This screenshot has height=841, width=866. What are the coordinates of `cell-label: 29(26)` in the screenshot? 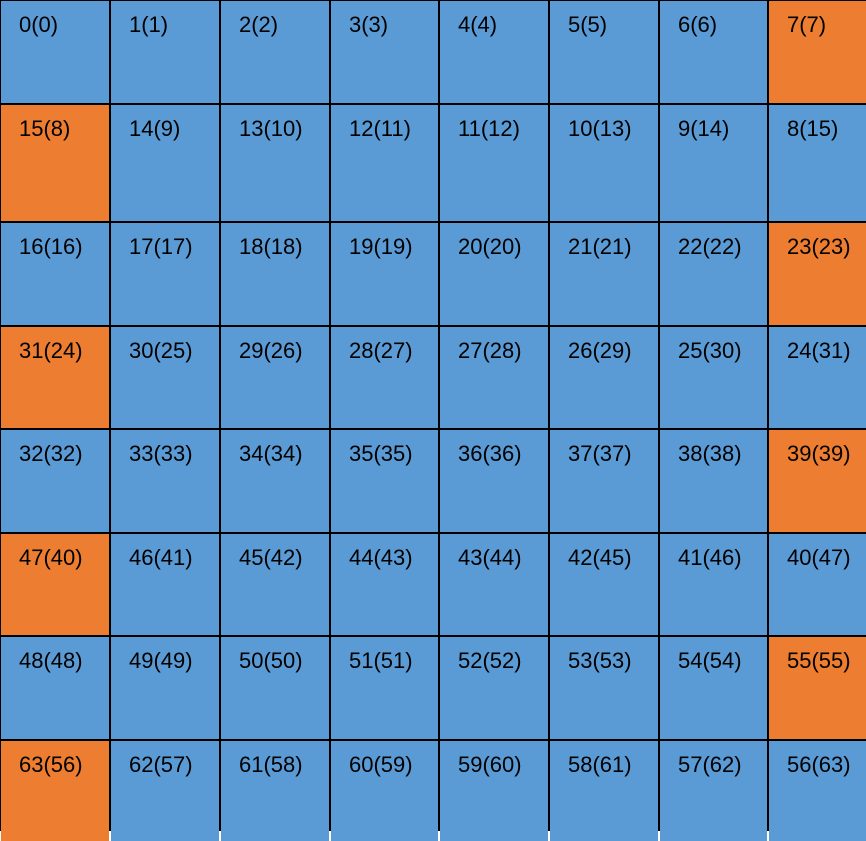 It's located at (271, 350).